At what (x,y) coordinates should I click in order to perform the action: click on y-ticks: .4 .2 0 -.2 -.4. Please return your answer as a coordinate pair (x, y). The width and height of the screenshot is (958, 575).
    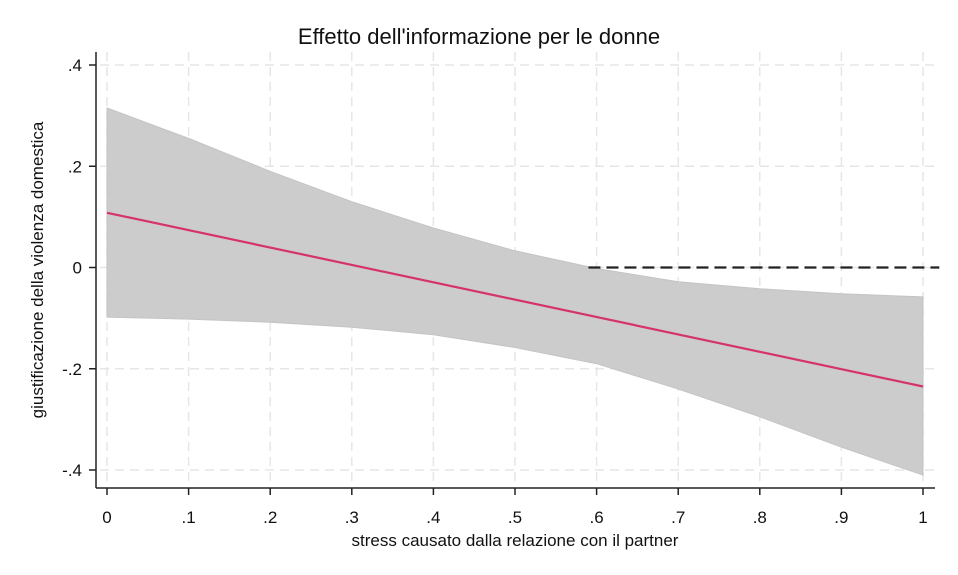
    Looking at the image, I should click on (79, 268).